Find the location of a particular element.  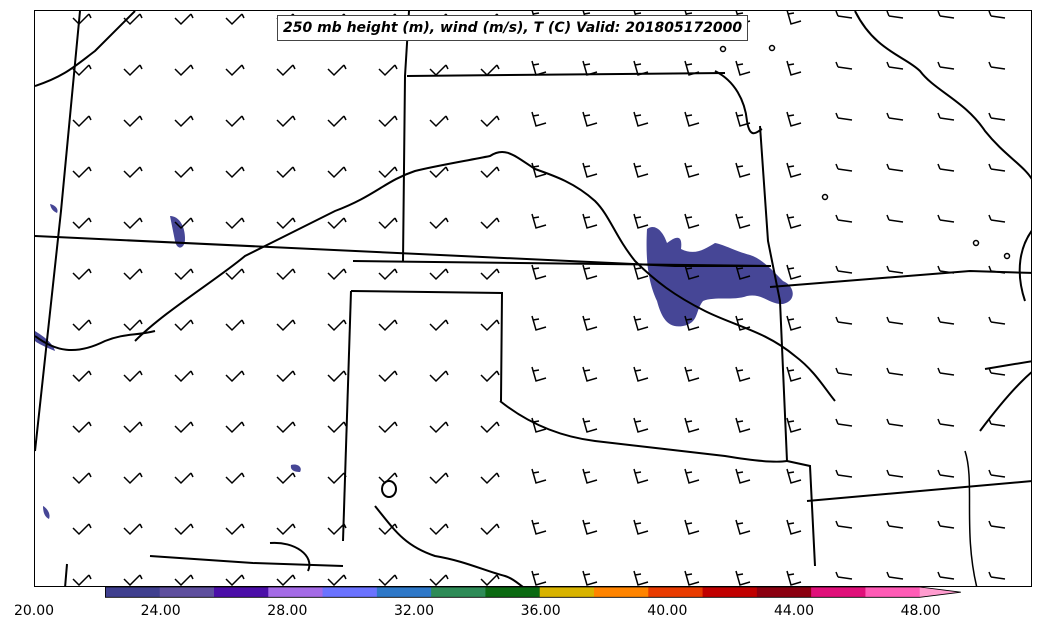

nm-north is located at coordinates (66, 574).